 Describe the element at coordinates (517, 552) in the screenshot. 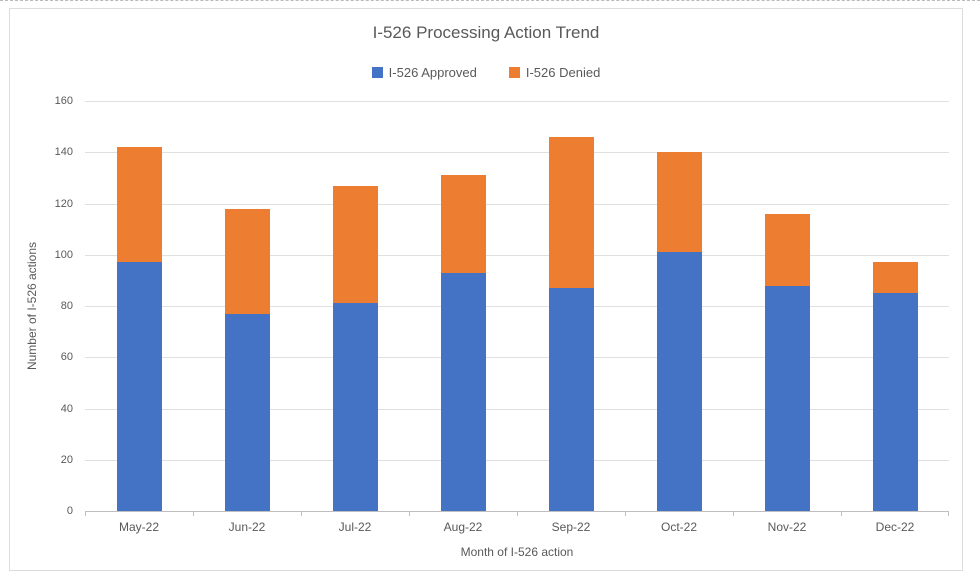

I see `x-axis-title: Month of I-526 action` at that location.